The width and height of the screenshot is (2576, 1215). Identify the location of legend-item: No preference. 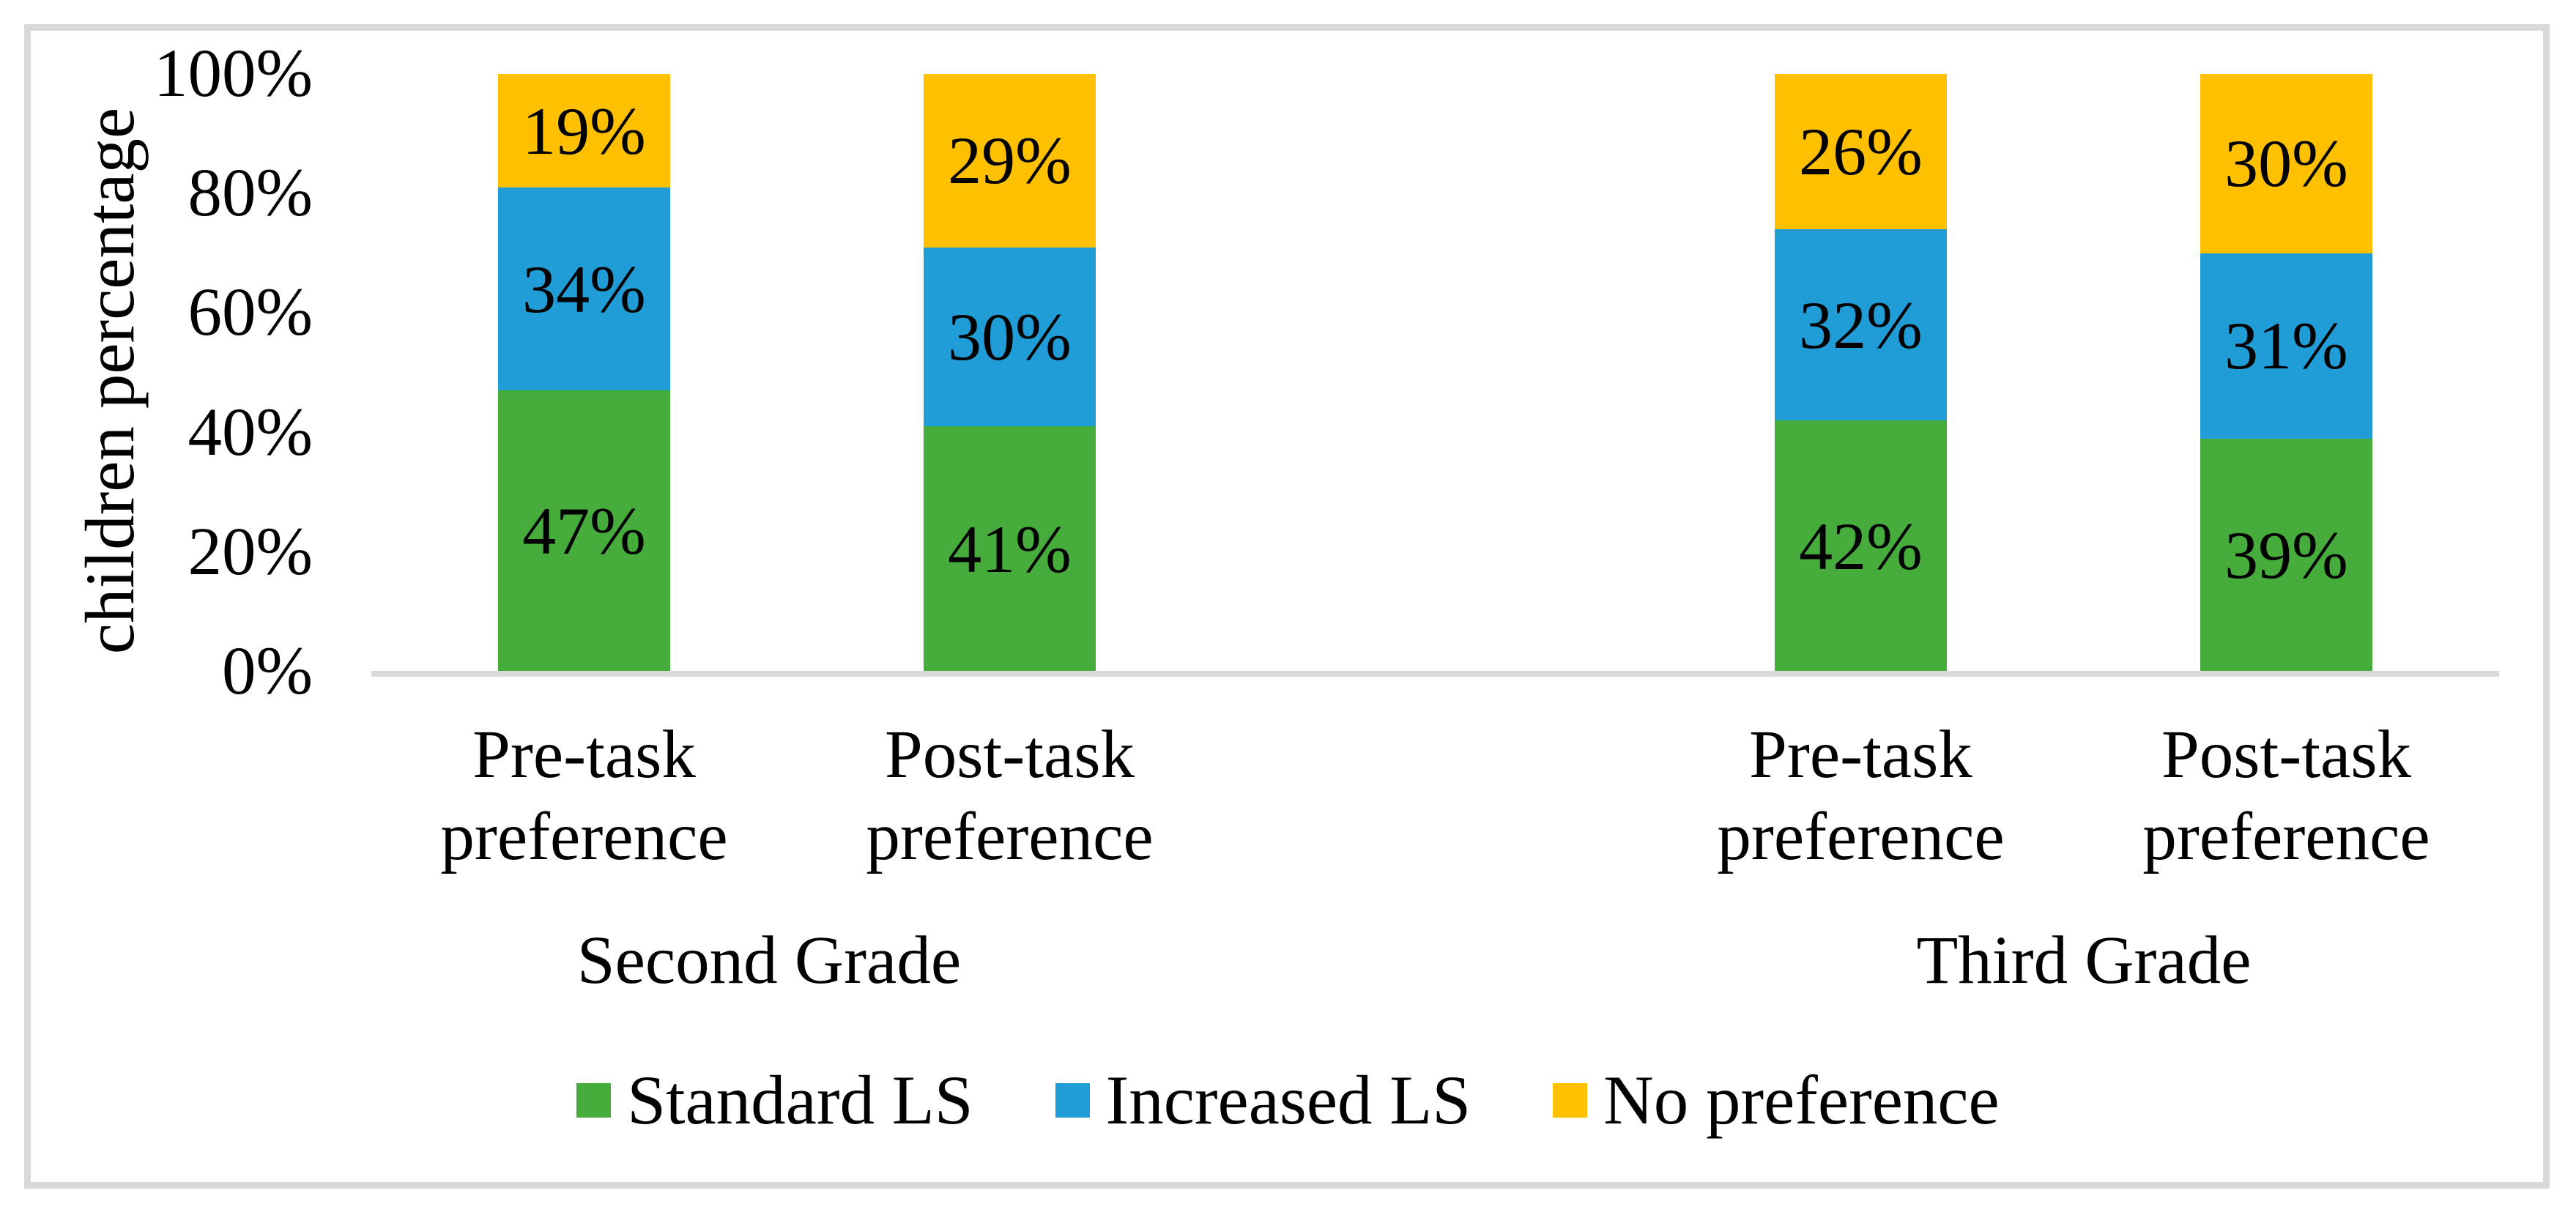
(1776, 1100).